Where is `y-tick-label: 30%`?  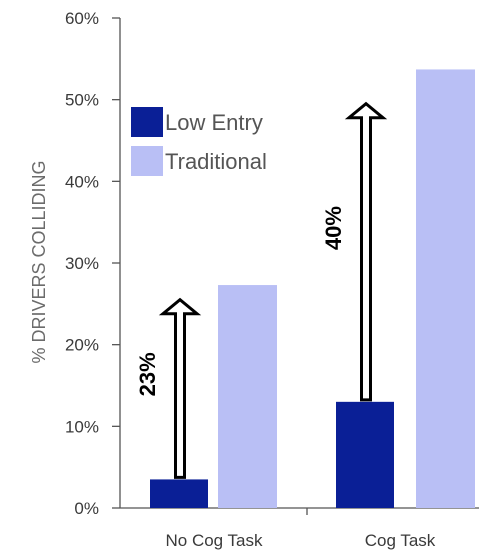 y-tick-label: 30% is located at coordinates (82, 263).